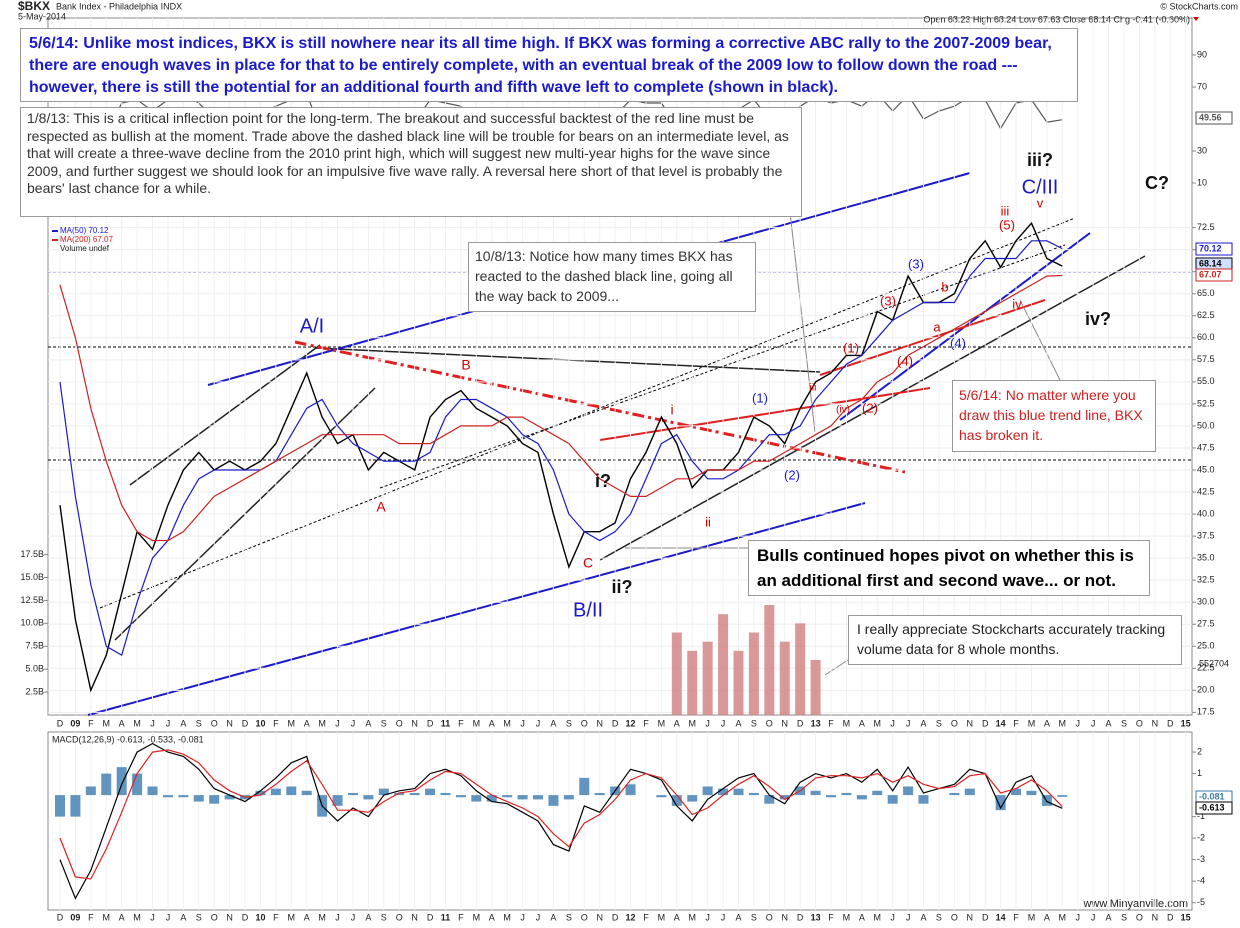 The height and width of the screenshot is (928, 1240). I want to click on y-tick-label: 30.0, so click(1206, 602).